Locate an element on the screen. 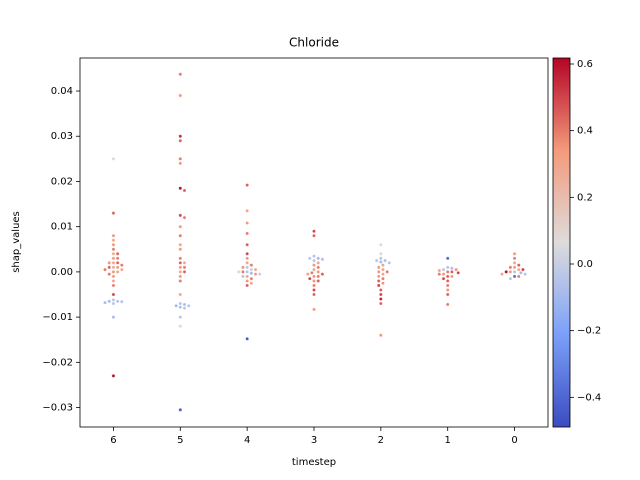  x-tick-label: 0 is located at coordinates (514, 440).